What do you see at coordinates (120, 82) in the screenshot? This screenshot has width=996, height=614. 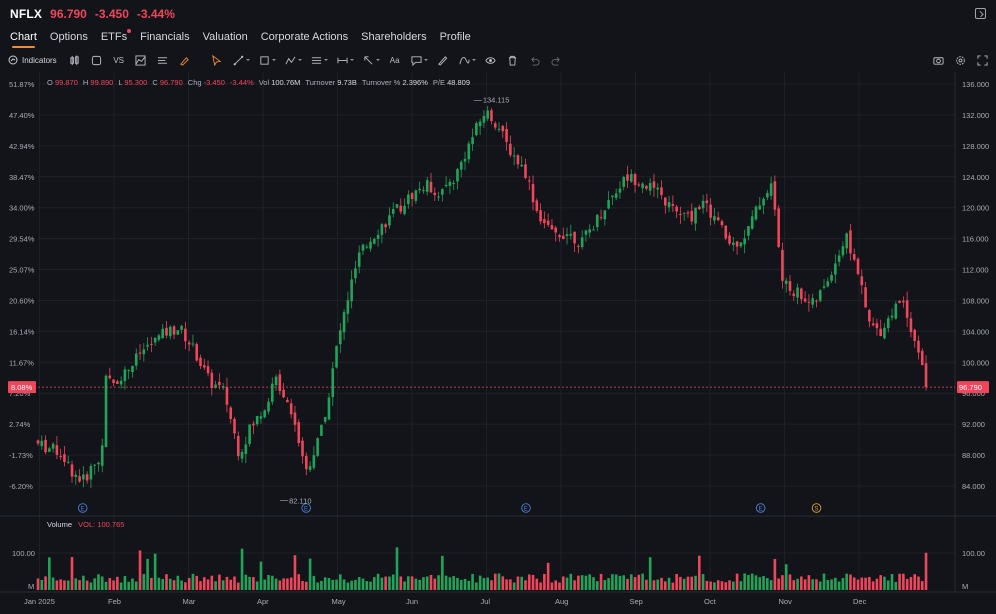 I see `low-label: L` at bounding box center [120, 82].